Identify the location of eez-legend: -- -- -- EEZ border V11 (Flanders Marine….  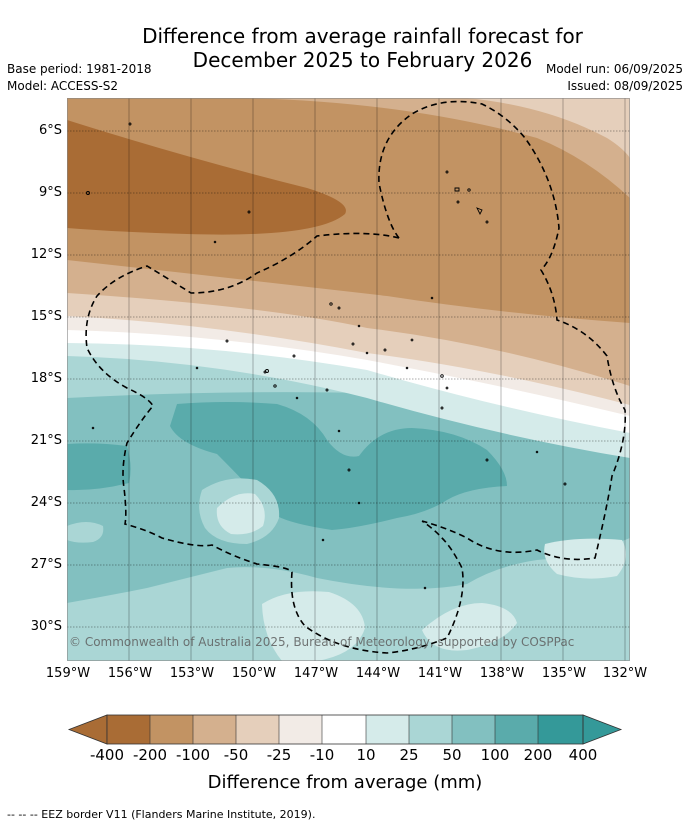
(161, 814).